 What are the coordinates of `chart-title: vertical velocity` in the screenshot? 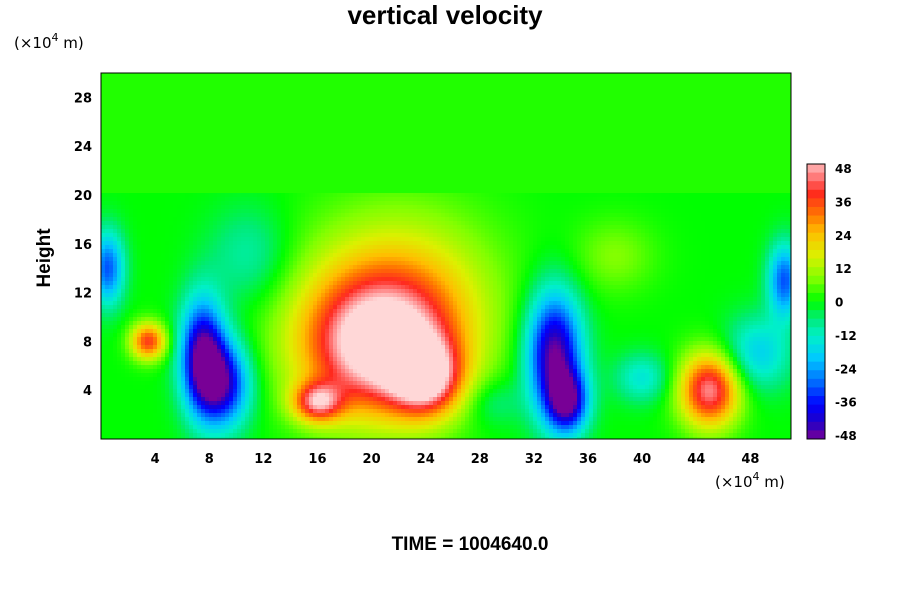 It's located at (445, 15).